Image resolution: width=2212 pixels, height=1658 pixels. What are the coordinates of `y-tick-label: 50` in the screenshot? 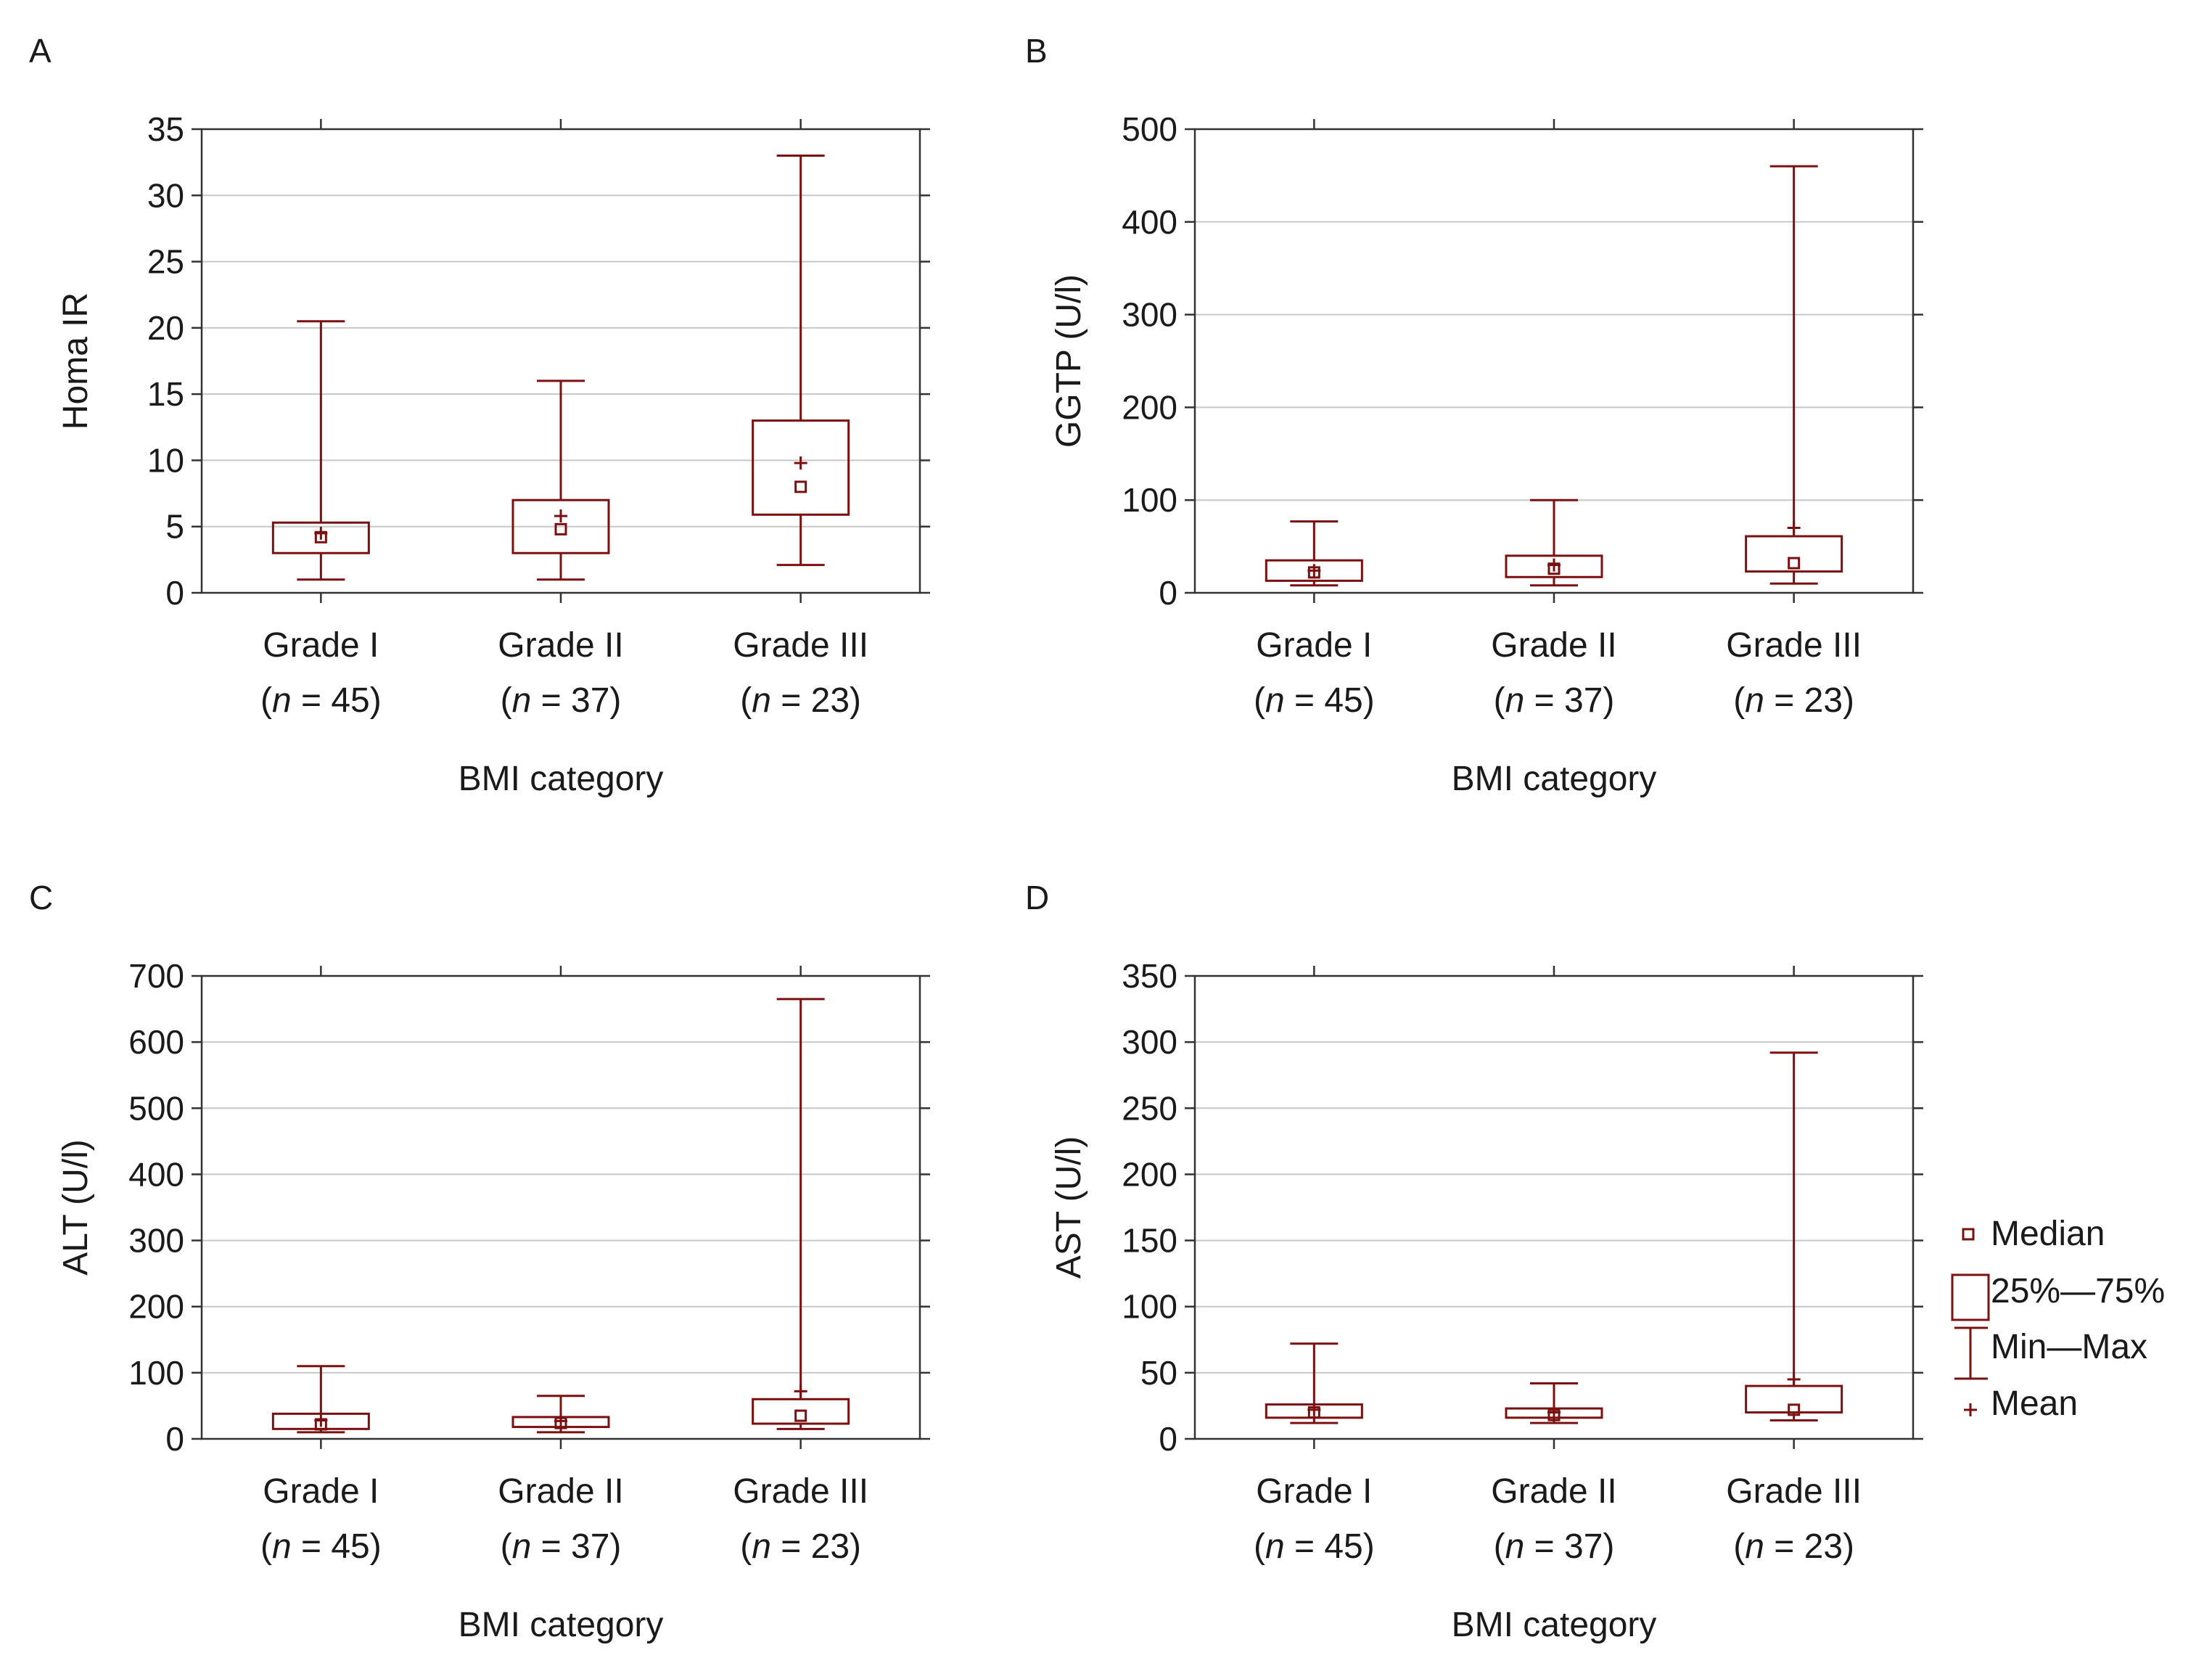 It's located at (1158, 1373).